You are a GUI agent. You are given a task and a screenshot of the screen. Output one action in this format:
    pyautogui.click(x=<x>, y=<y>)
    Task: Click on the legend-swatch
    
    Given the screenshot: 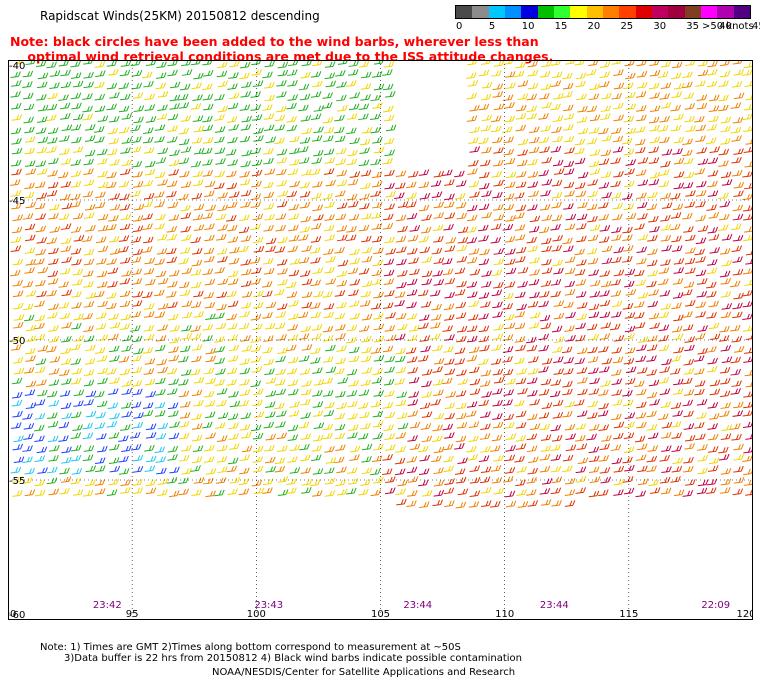 What is the action you would take?
    pyautogui.click(x=513, y=12)
    